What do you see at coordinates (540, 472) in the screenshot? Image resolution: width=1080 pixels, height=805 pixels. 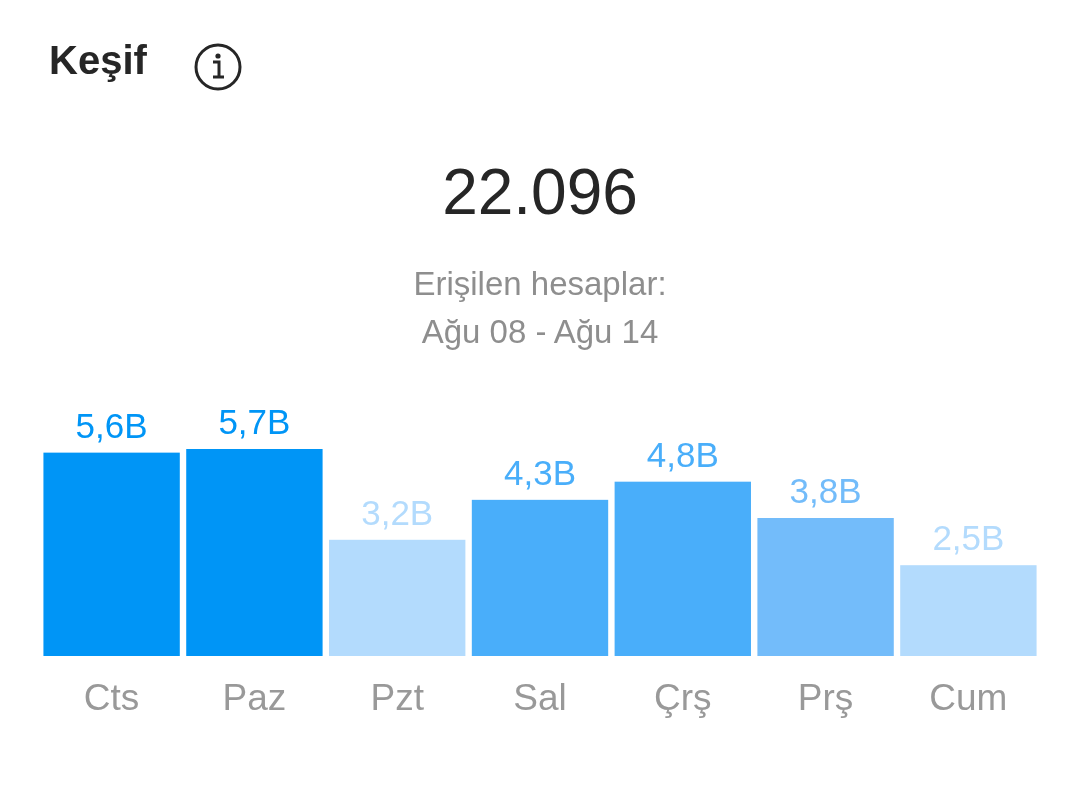 I see `data-label: 4,3B` at bounding box center [540, 472].